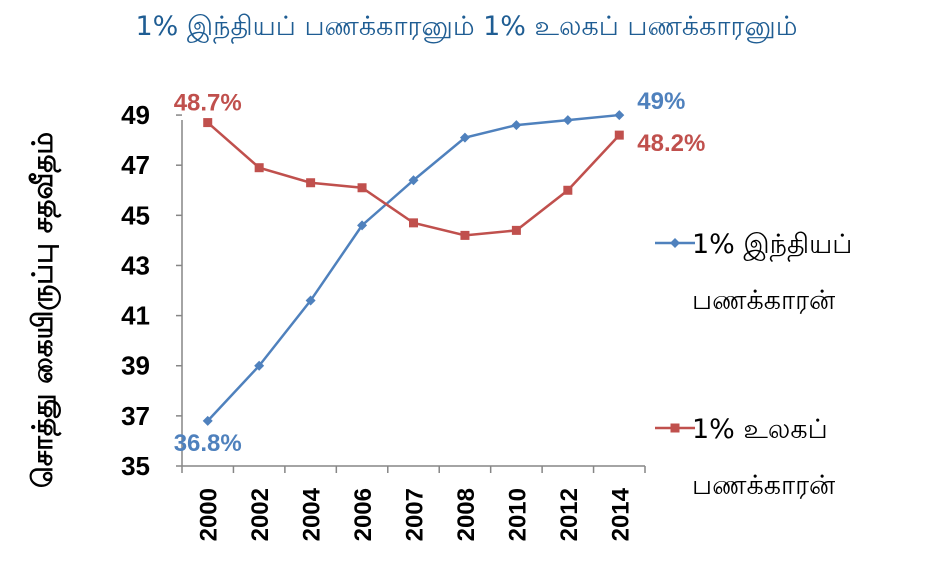 Image resolution: width=933 pixels, height=573 pixels. Describe the element at coordinates (135, 466) in the screenshot. I see `y-tick-label: 35` at that location.